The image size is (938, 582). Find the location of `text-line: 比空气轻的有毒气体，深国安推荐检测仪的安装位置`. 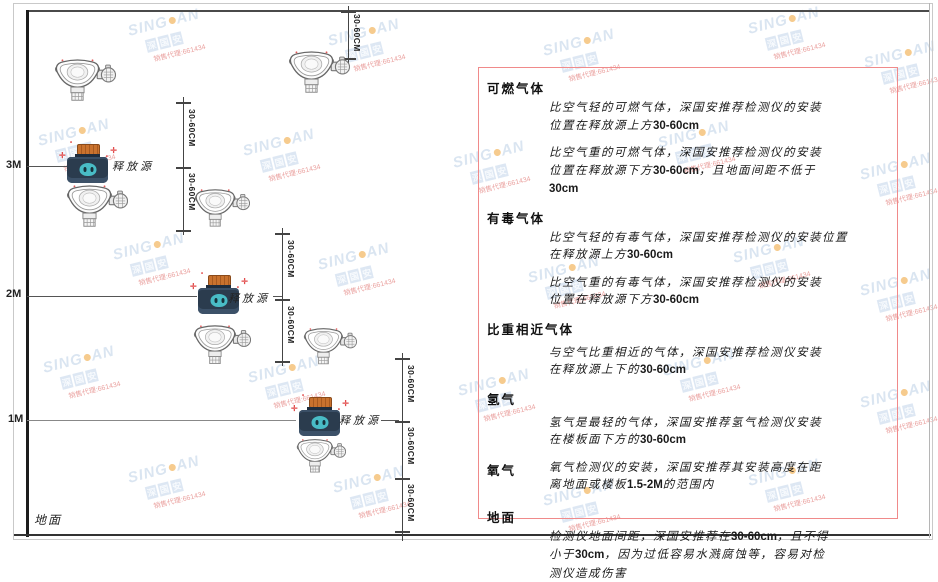

text-line: 比空气轻的有毒气体，深国安推荐检测仪的安装位置 is located at coordinates (719, 238).